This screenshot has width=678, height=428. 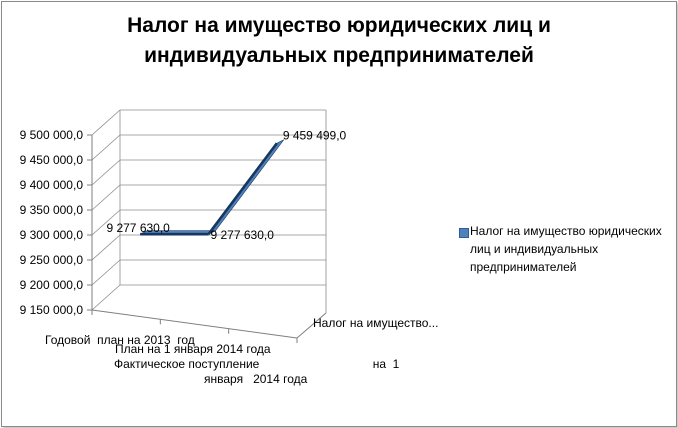 What do you see at coordinates (52, 160) in the screenshot?
I see `y-tick-label: 9 450 000,0` at bounding box center [52, 160].